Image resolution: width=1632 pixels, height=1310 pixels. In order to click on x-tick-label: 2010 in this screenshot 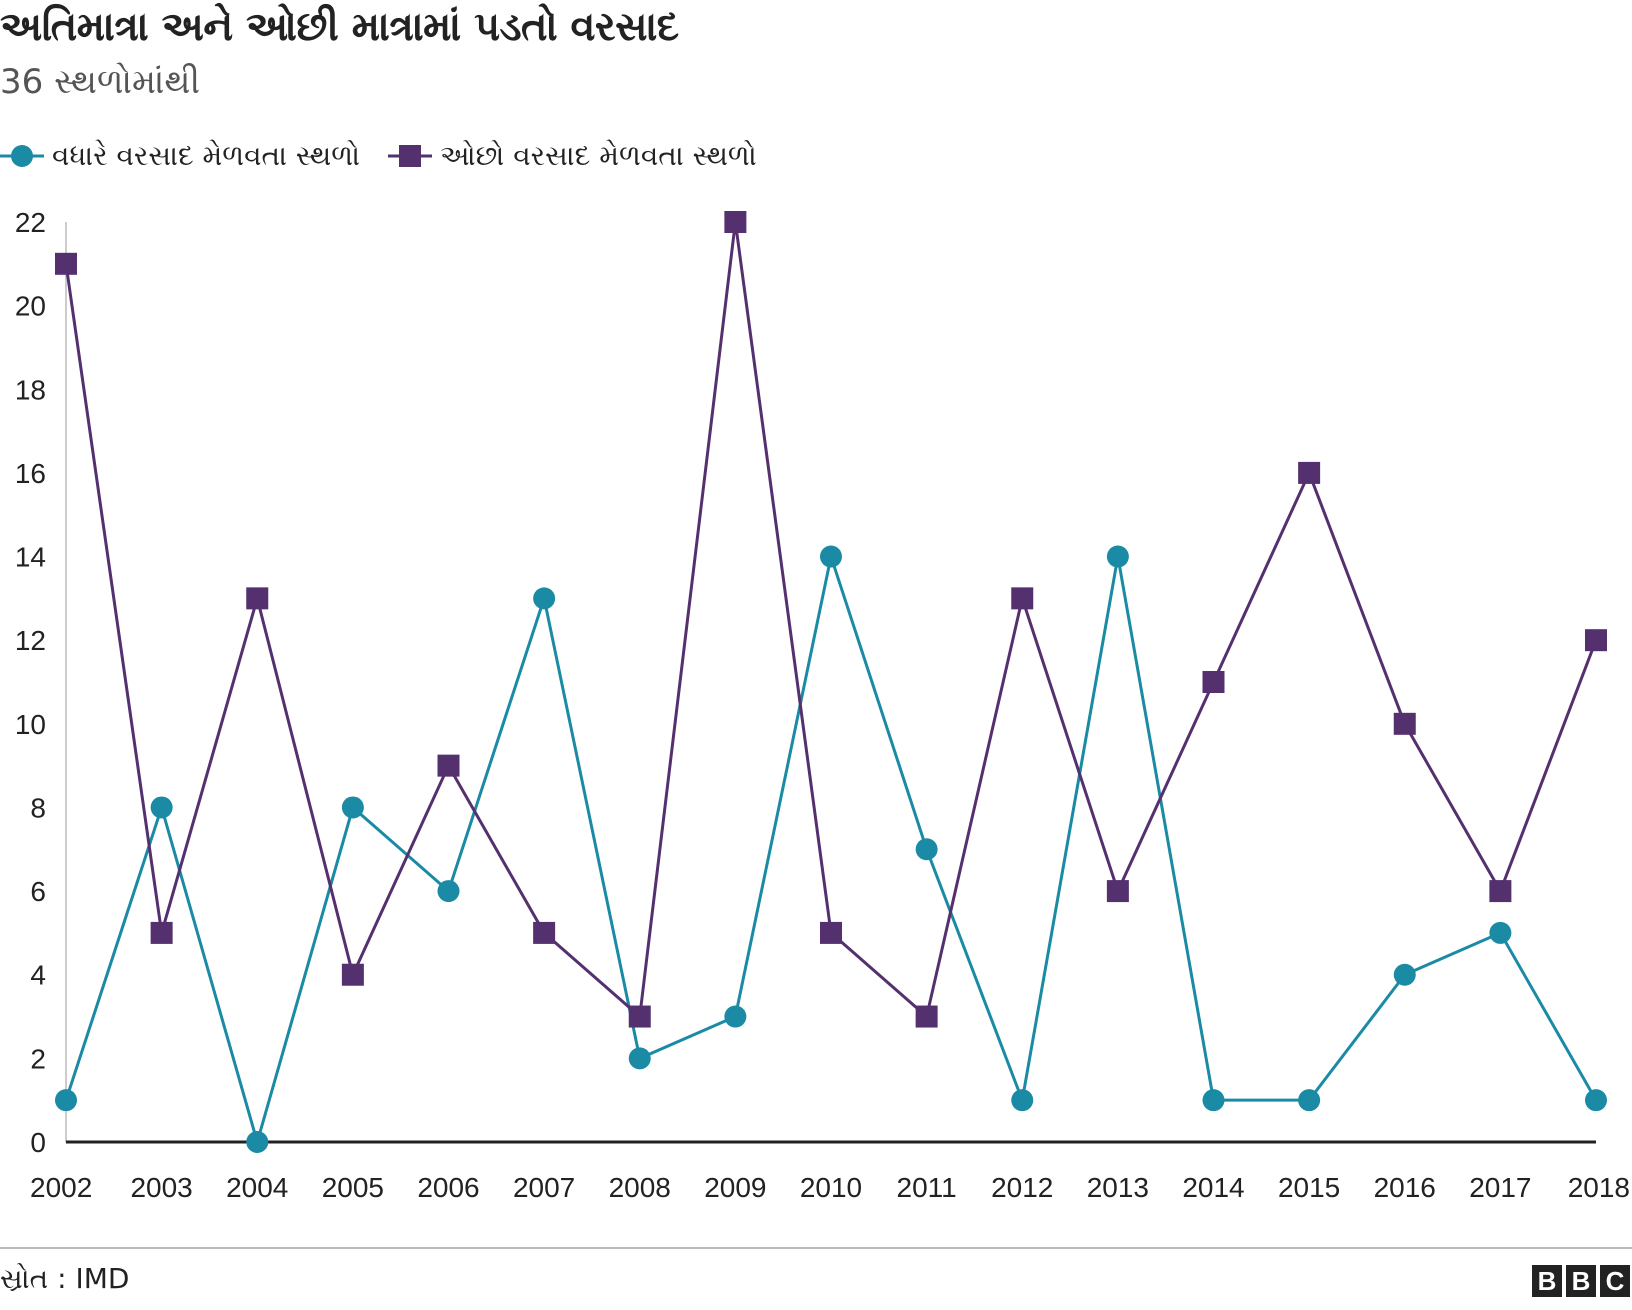, I will do `click(831, 1187)`.